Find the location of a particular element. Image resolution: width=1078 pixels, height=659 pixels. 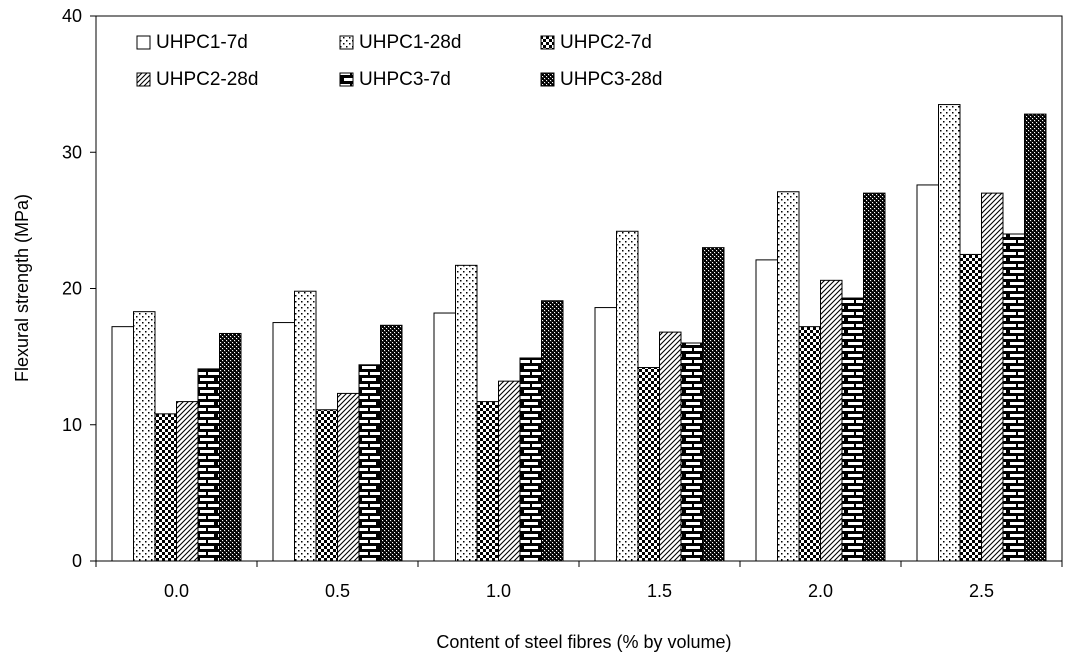

bar-UHPC1-28d-0.5 is located at coordinates (305, 426).